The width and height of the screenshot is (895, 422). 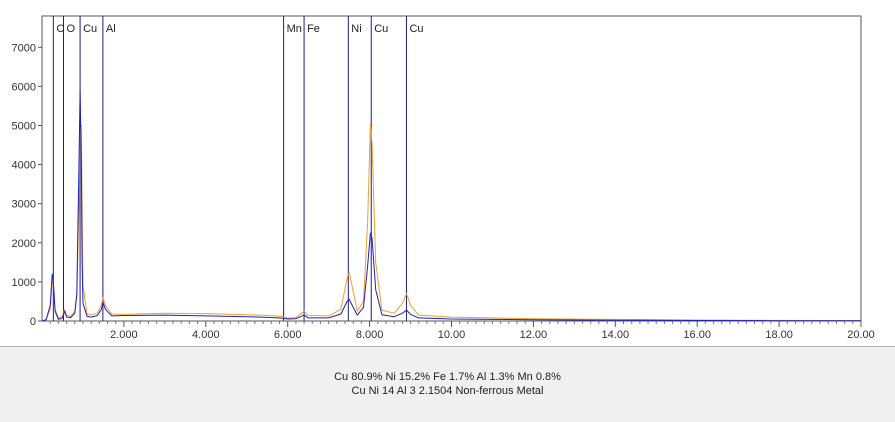 I want to click on y-tick-label: 5000, so click(x=24, y=126).